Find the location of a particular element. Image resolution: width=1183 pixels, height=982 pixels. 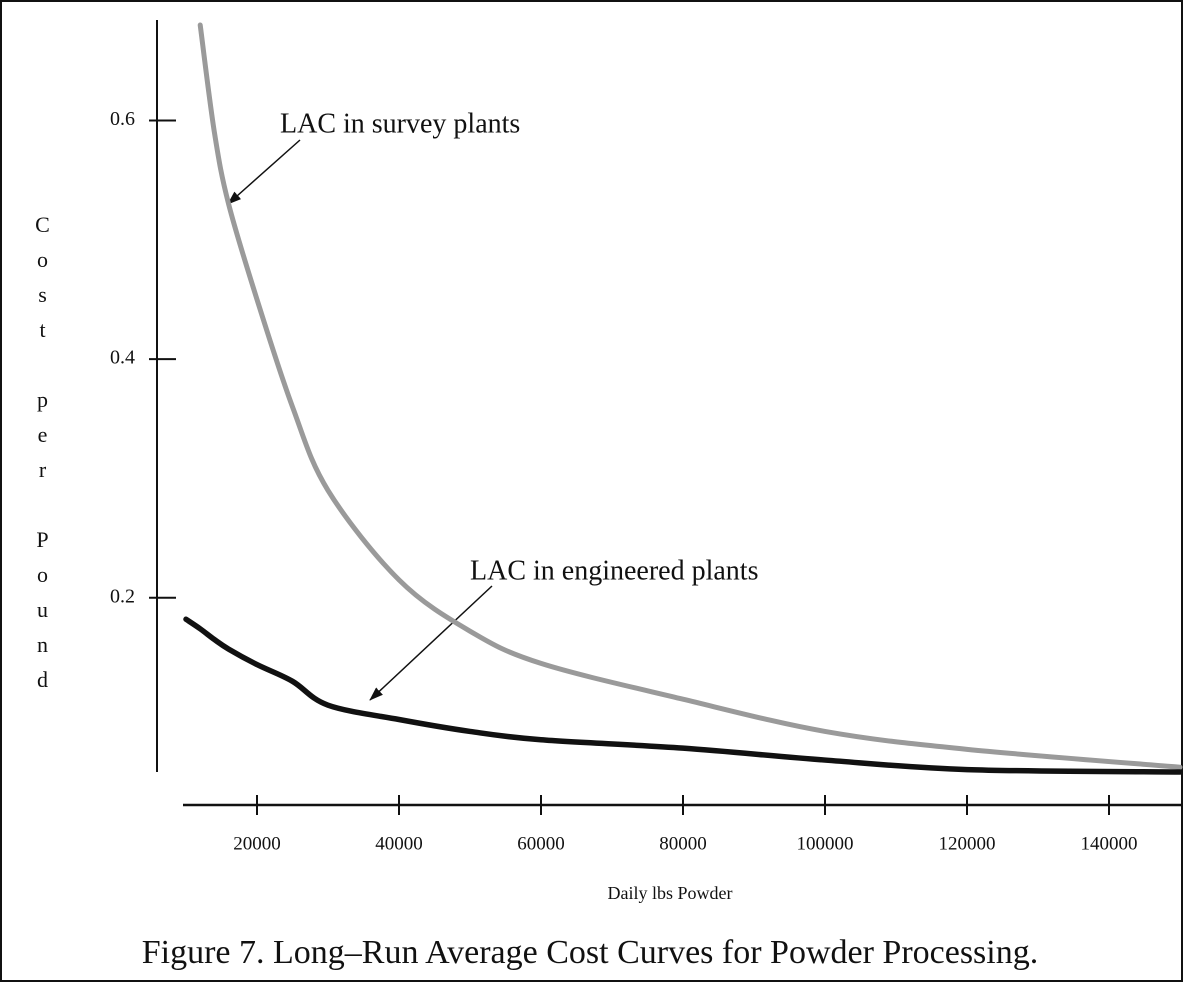

y-axis-label: Cost per Pound is located at coordinates (42, 457).